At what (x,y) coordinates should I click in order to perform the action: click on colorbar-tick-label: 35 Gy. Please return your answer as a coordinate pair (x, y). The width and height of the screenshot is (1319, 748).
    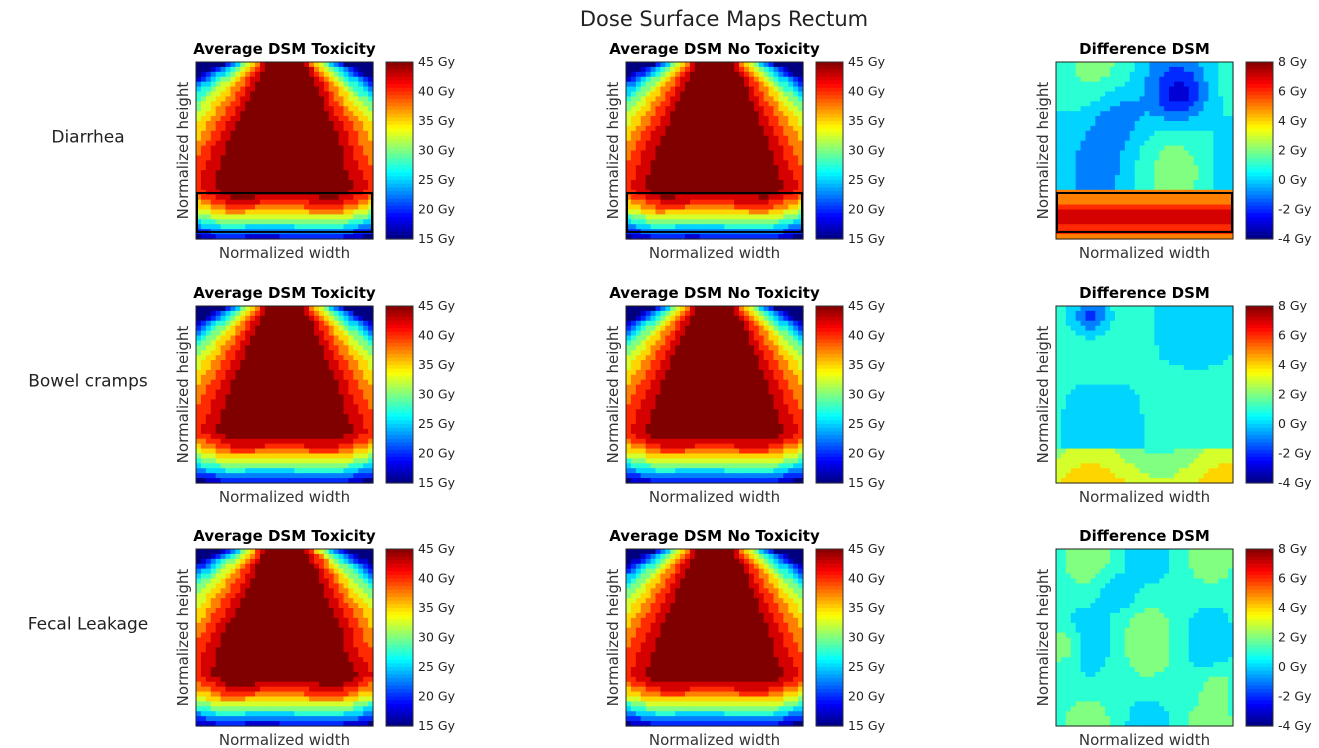
    Looking at the image, I should click on (867, 120).